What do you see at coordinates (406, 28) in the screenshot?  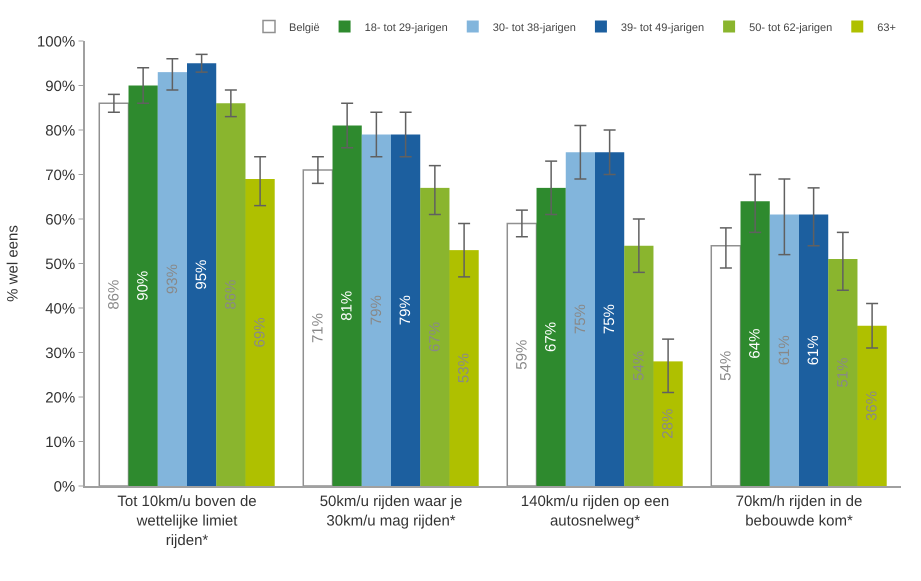 I see `legend-label: 18- tot 29-jarigen` at bounding box center [406, 28].